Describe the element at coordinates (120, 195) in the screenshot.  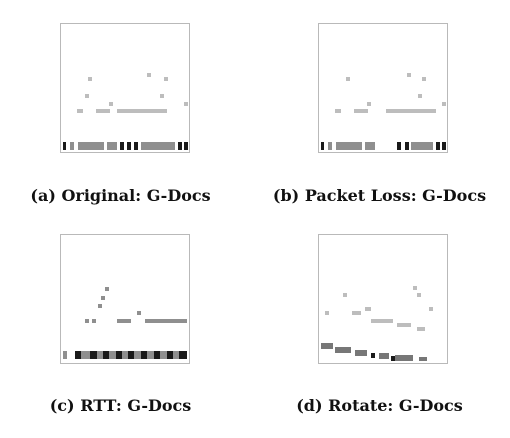
I see `caption-original: (a) Original: G-Docs` at that location.